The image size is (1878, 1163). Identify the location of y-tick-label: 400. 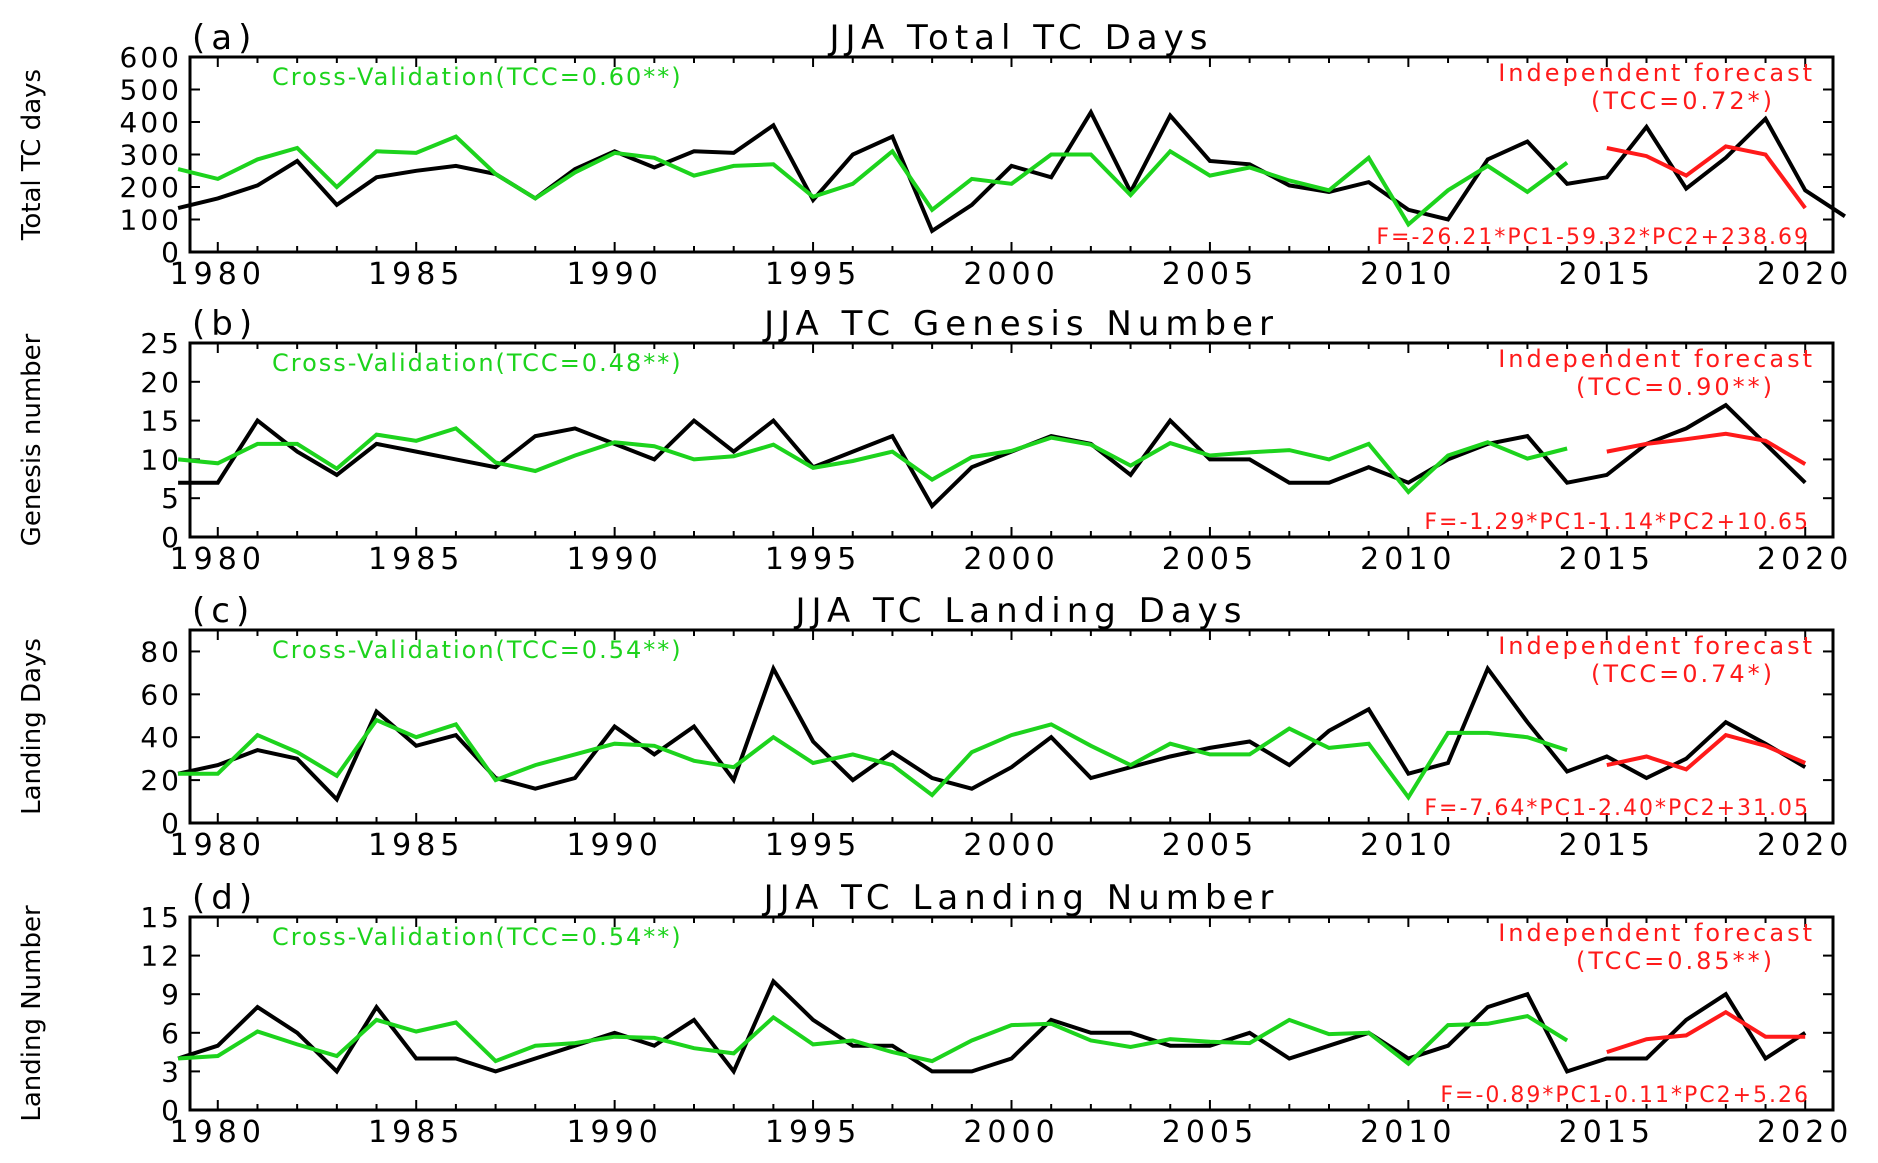
(151, 122).